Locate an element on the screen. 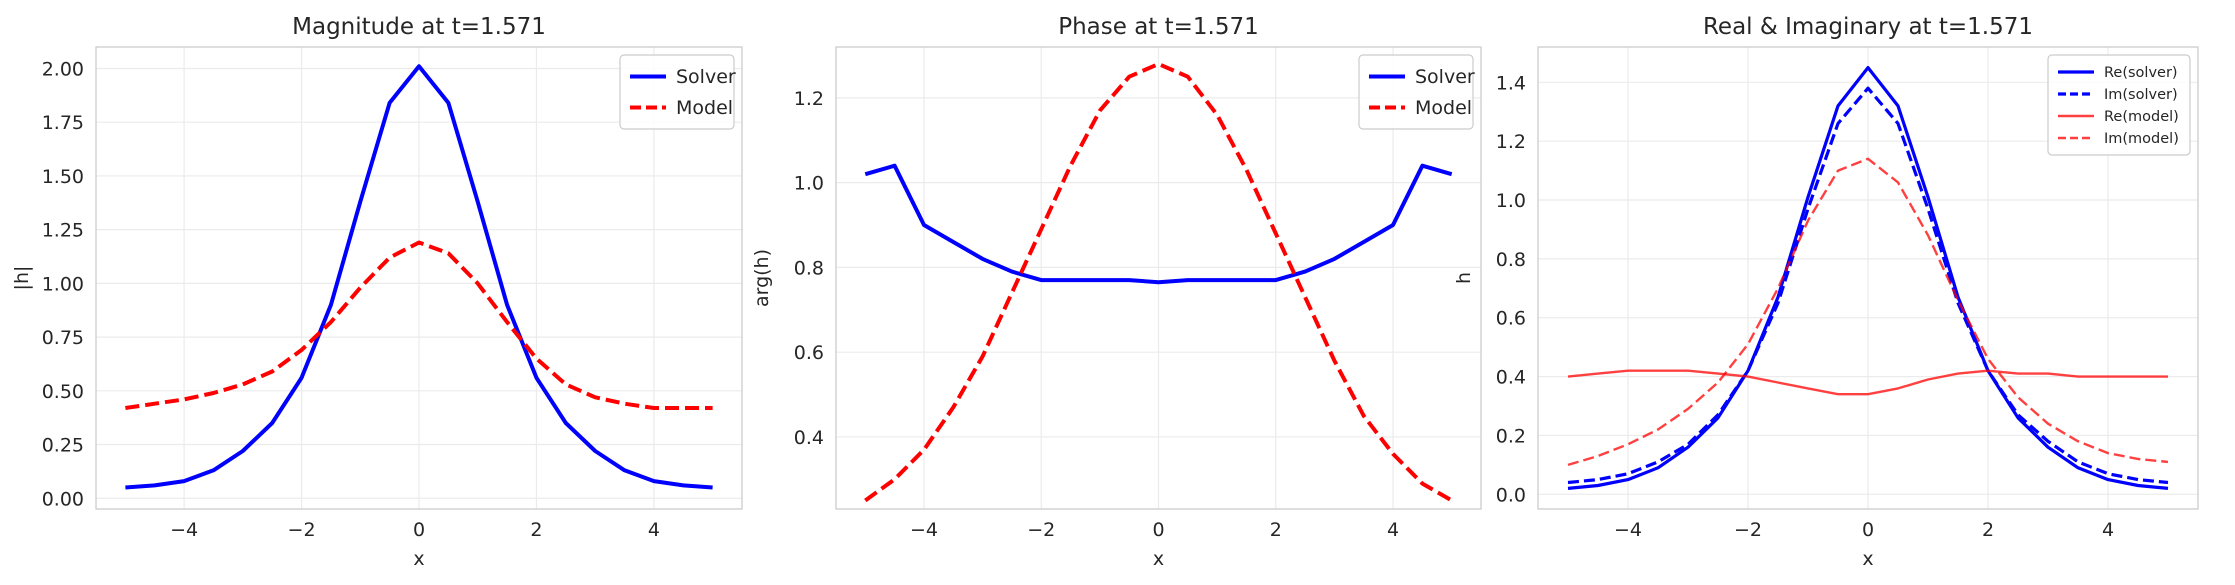 The height and width of the screenshot is (585, 2235). y-axis-label: |h| is located at coordinates (22, 278).